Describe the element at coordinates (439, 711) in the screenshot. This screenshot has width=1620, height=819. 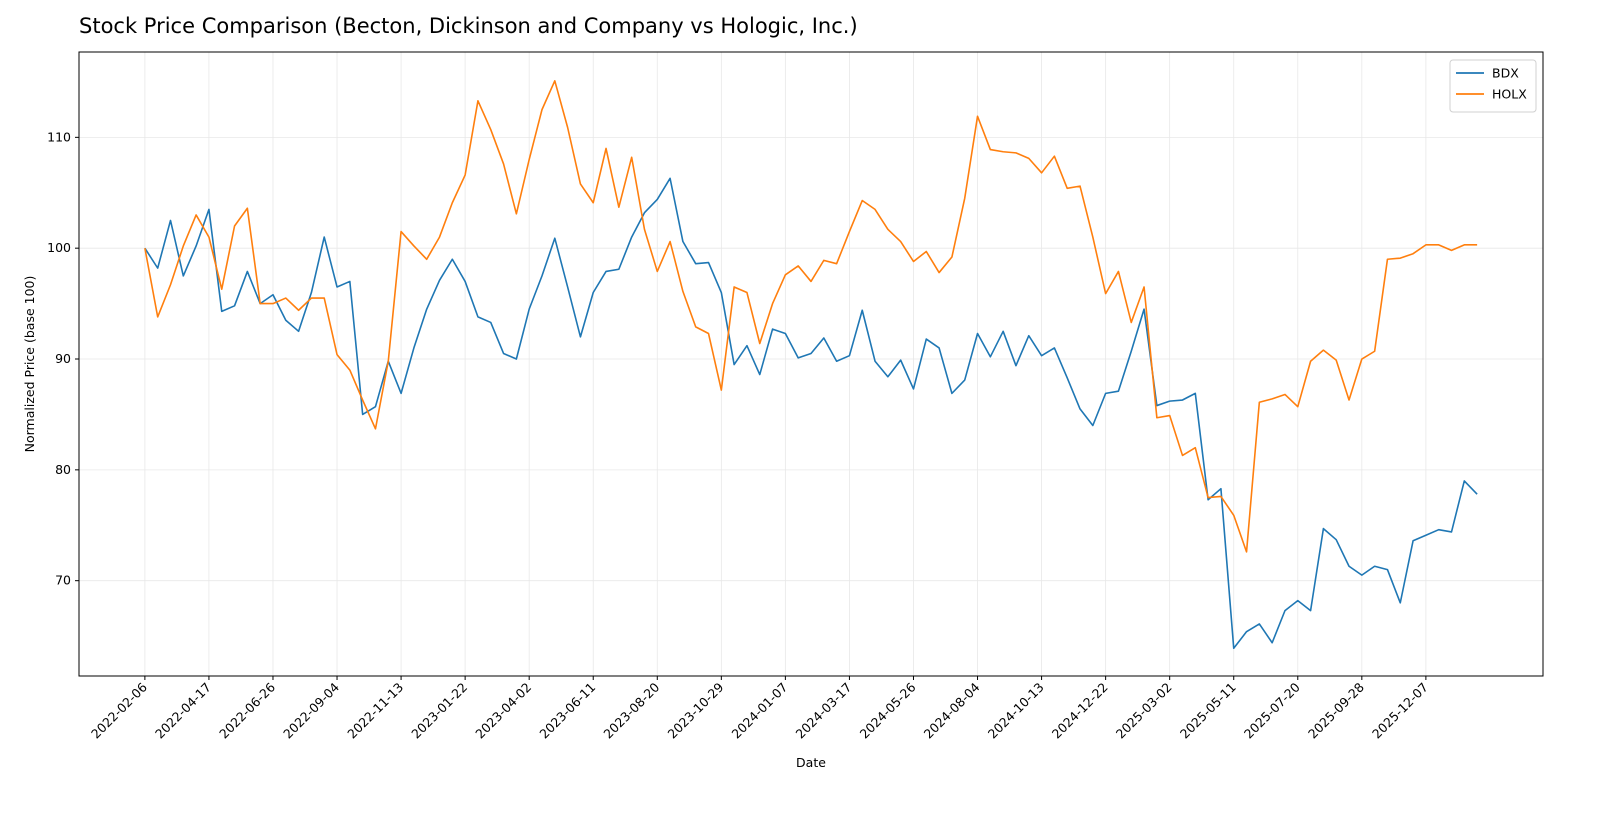
I see `x-tick-label: 2023-01-22` at that location.